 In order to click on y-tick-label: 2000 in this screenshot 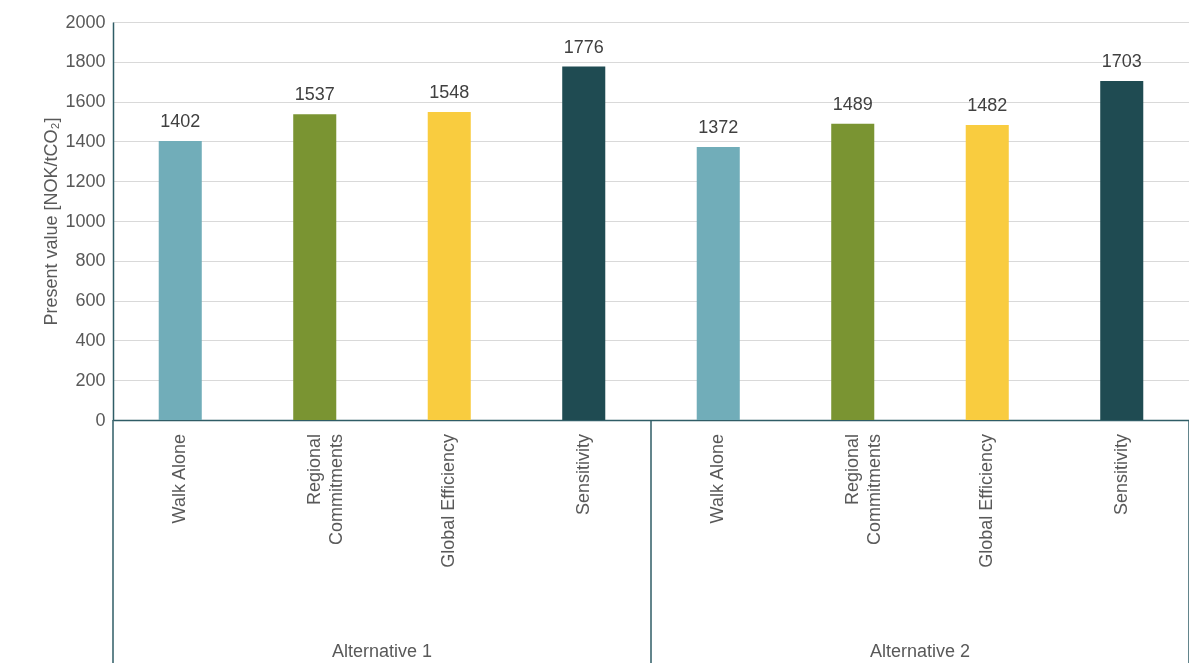, I will do `click(85, 21)`.